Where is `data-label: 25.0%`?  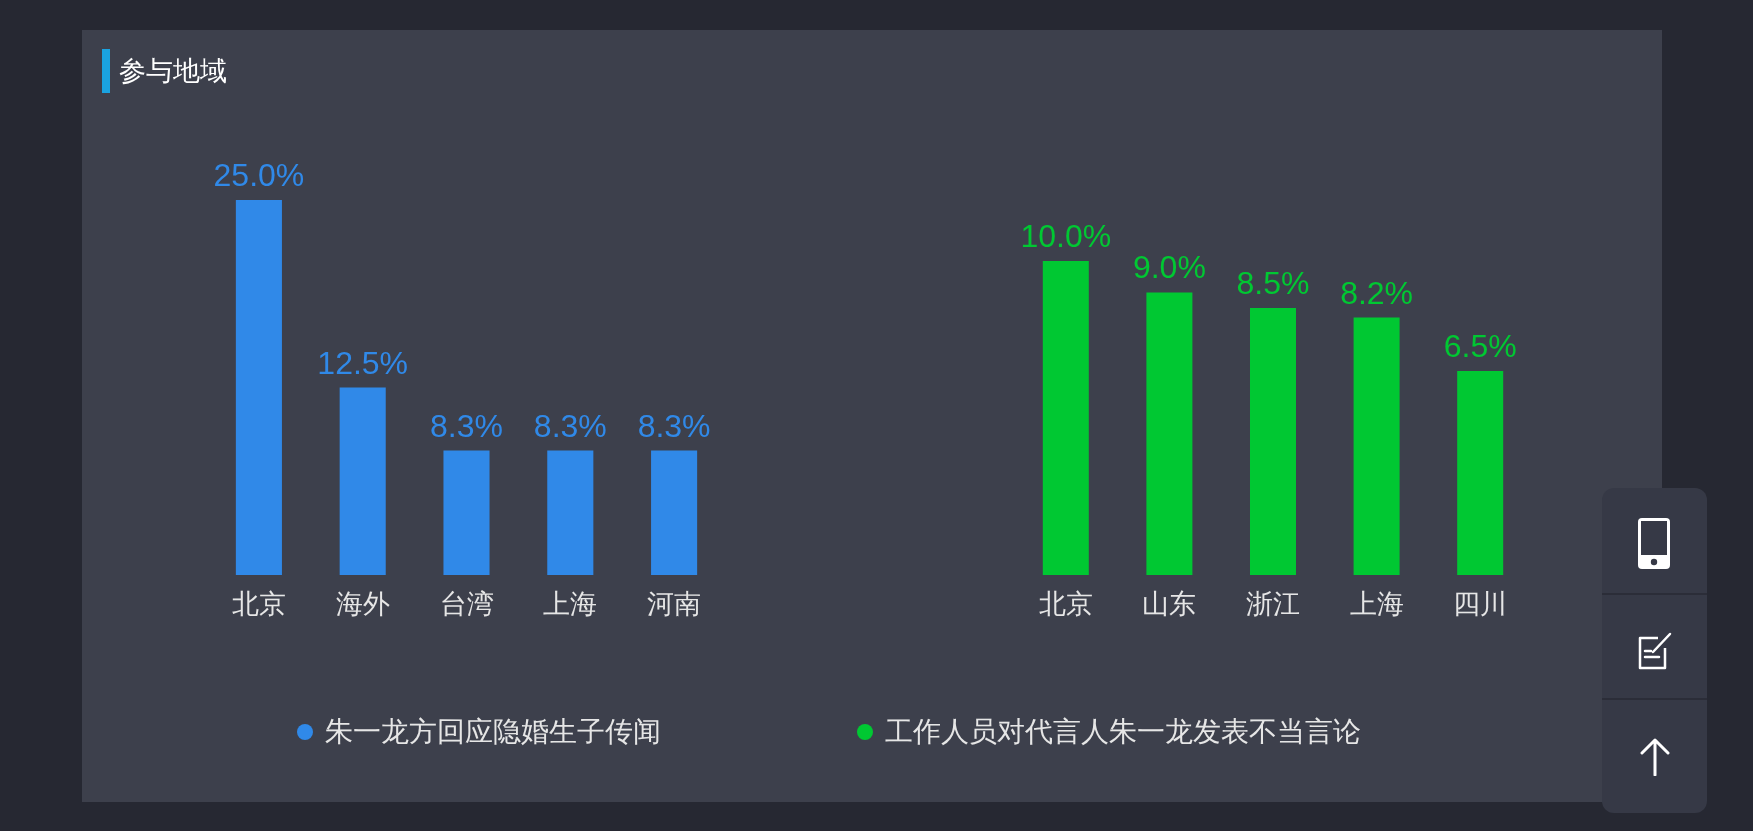 data-label: 25.0% is located at coordinates (259, 175).